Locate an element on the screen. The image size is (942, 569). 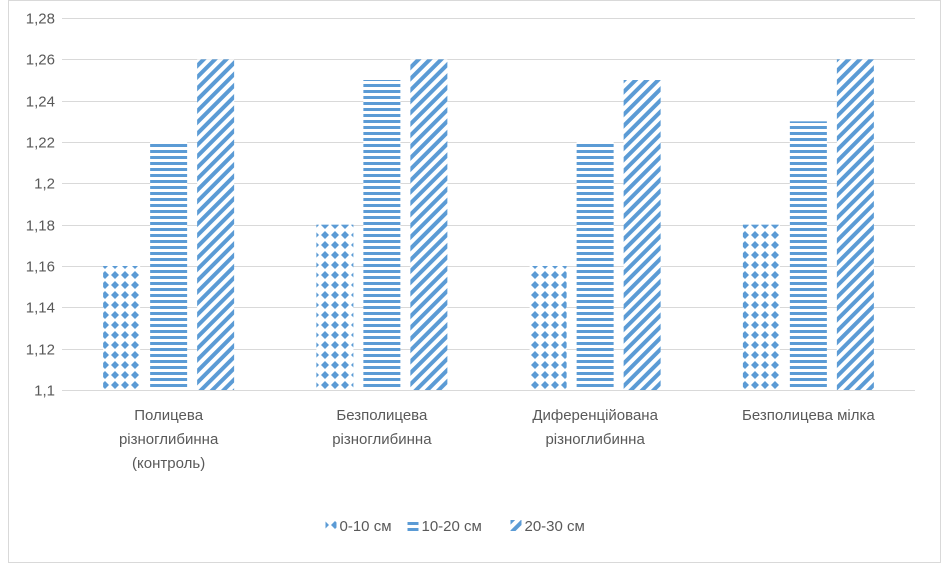
x-category-label: (контроль) is located at coordinates (168, 463).